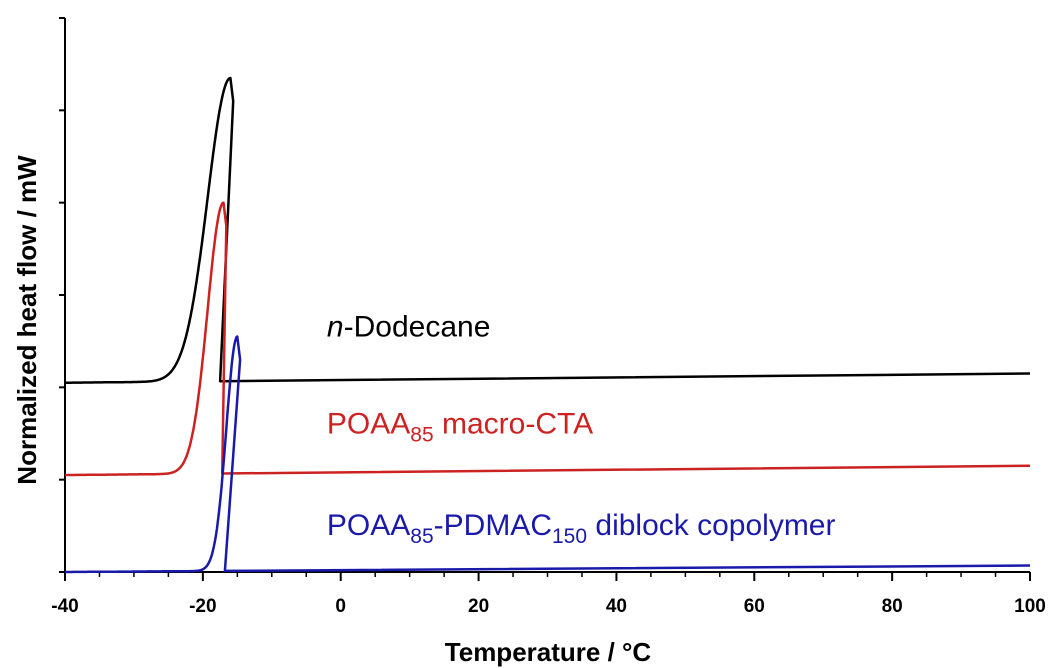 The height and width of the screenshot is (668, 1052). I want to click on x-tick-label: -40, so click(64, 606).